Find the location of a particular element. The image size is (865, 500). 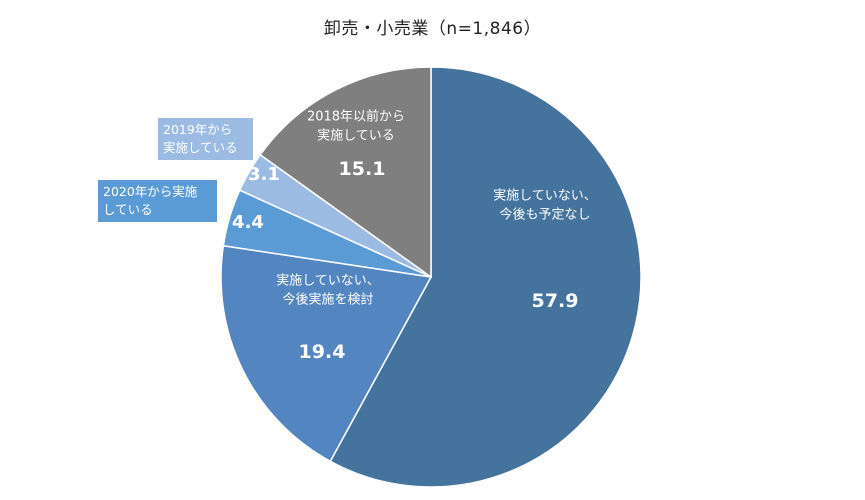

slice-label-1-line-1: 実施していない、 is located at coordinates (545, 196).